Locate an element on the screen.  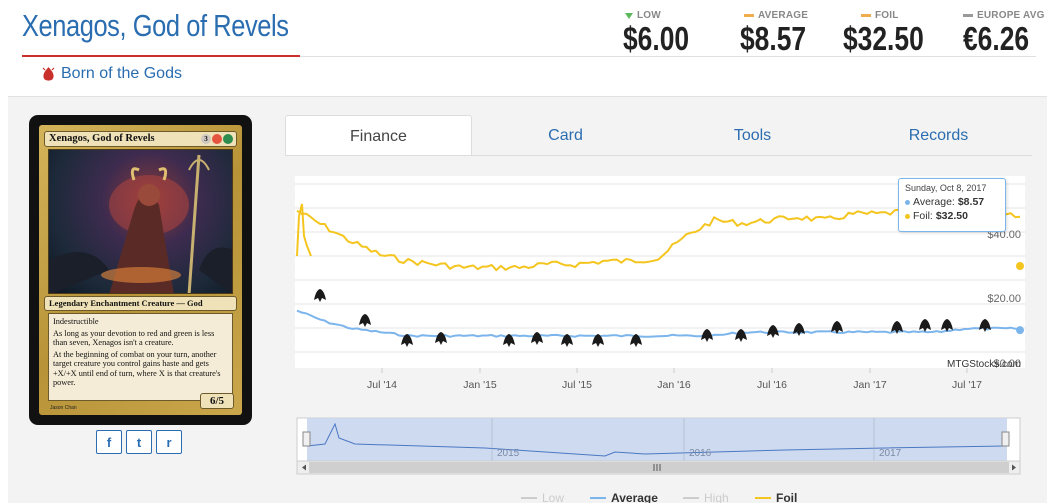
title-underline is located at coordinates (161, 56).